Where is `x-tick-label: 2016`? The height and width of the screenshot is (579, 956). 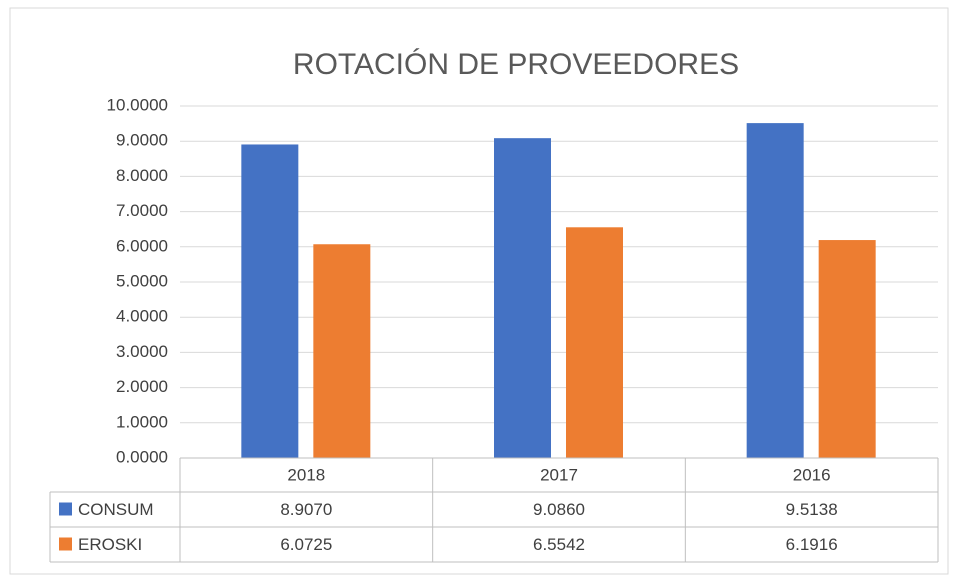
x-tick-label: 2016 is located at coordinates (812, 474).